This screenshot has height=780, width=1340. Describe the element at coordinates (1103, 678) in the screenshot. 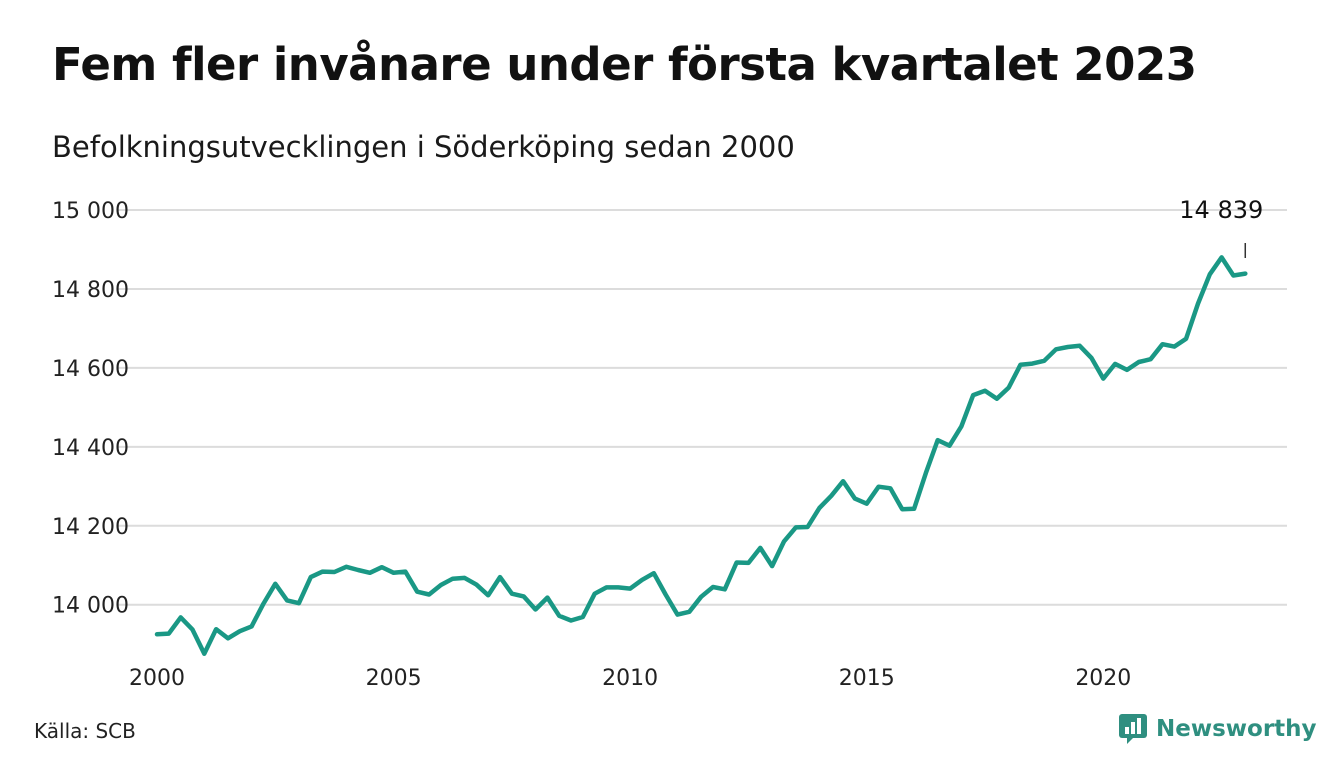

I see `x-tick-label: 2020` at that location.